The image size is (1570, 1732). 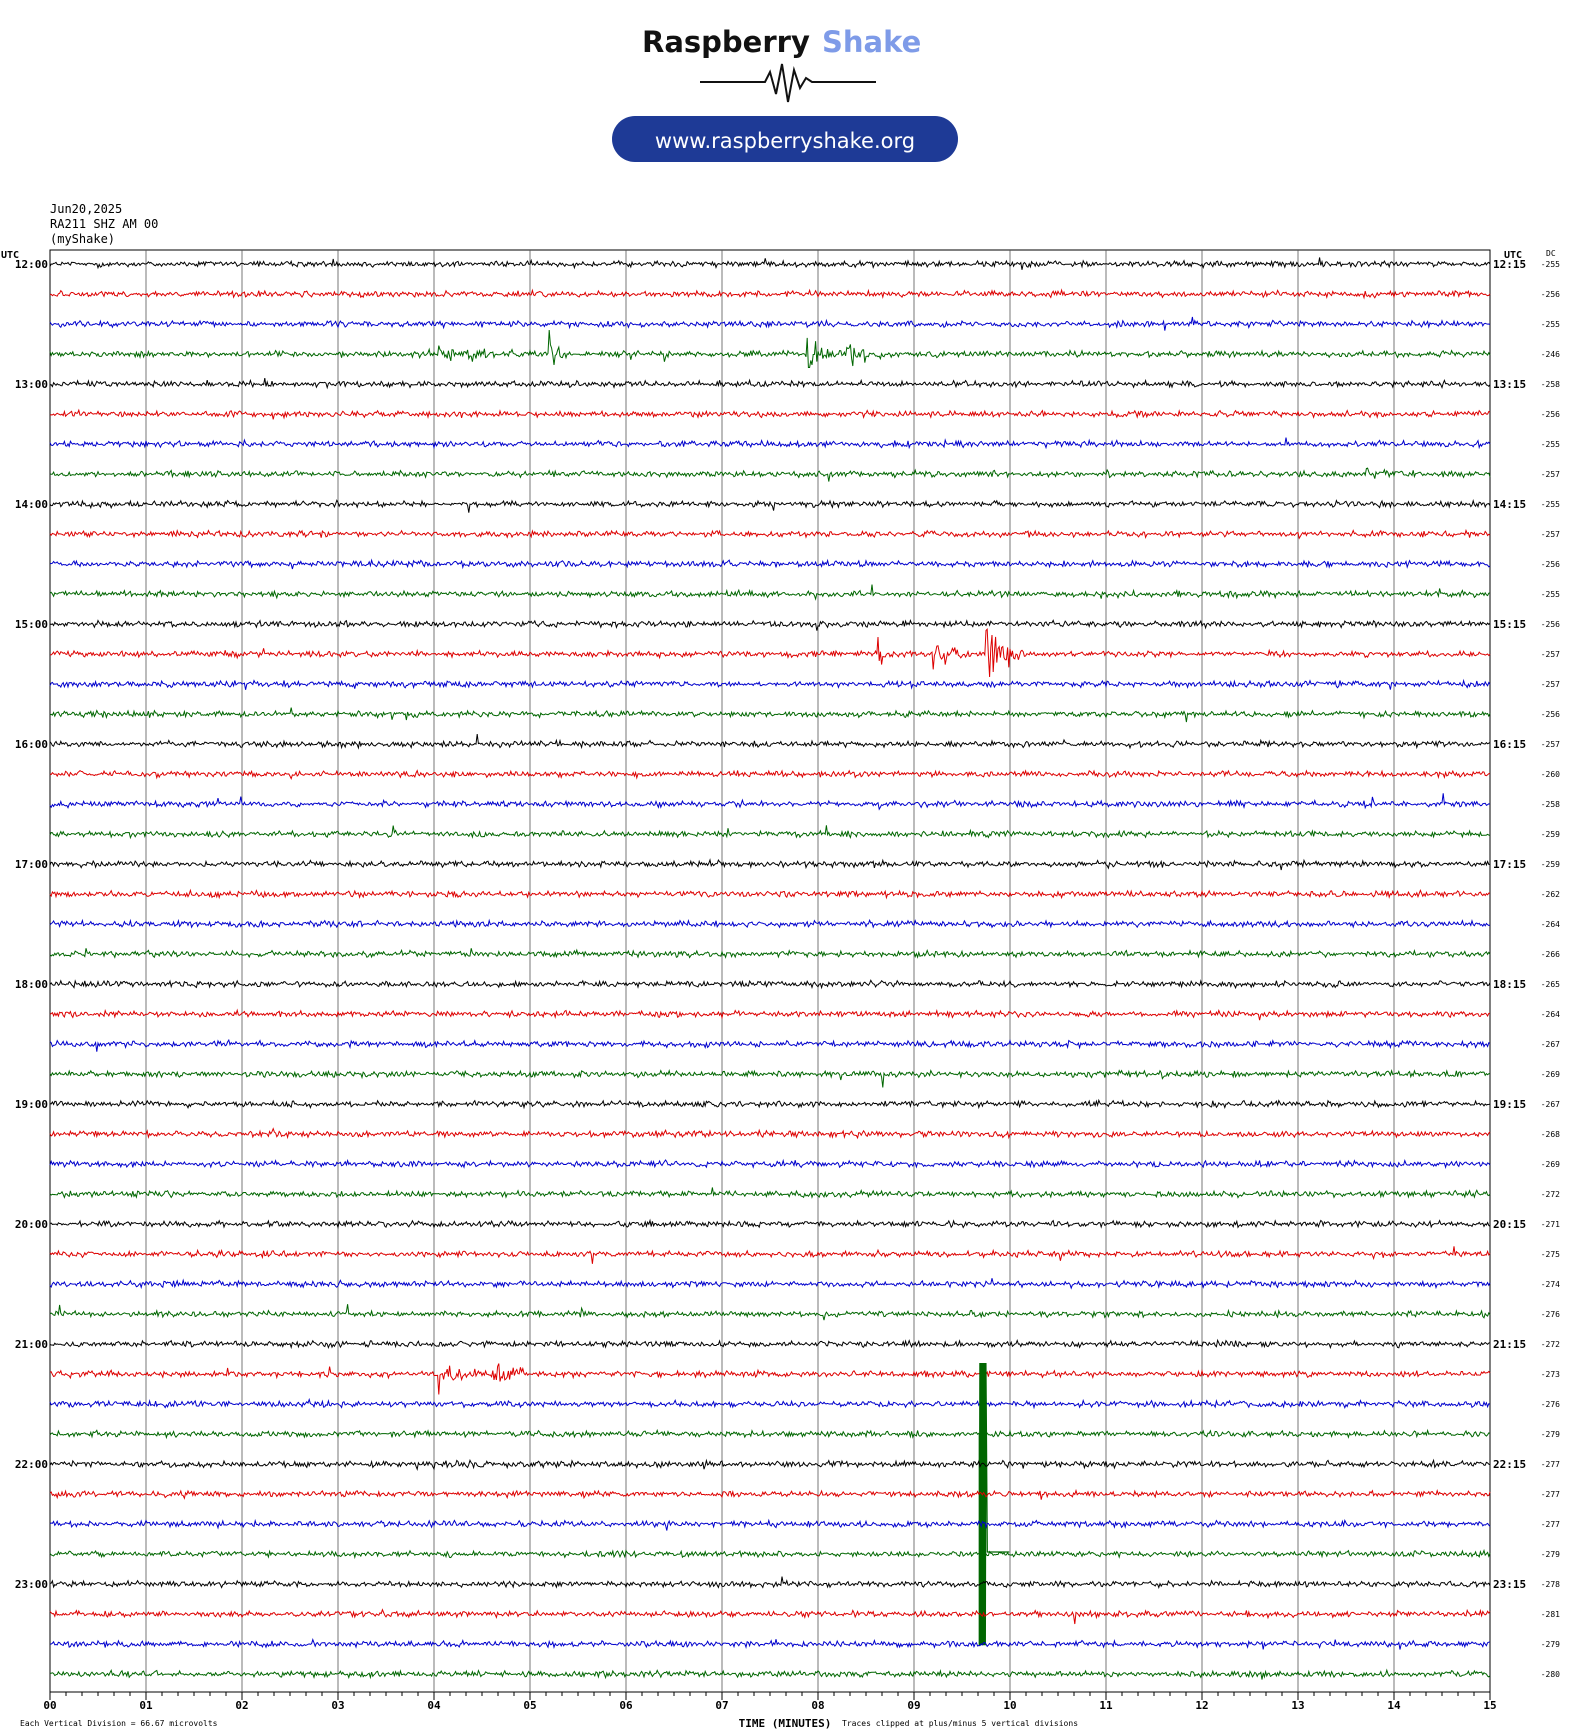 What do you see at coordinates (31, 1584) in the screenshot?
I see `left-hour-label: 23:00` at bounding box center [31, 1584].